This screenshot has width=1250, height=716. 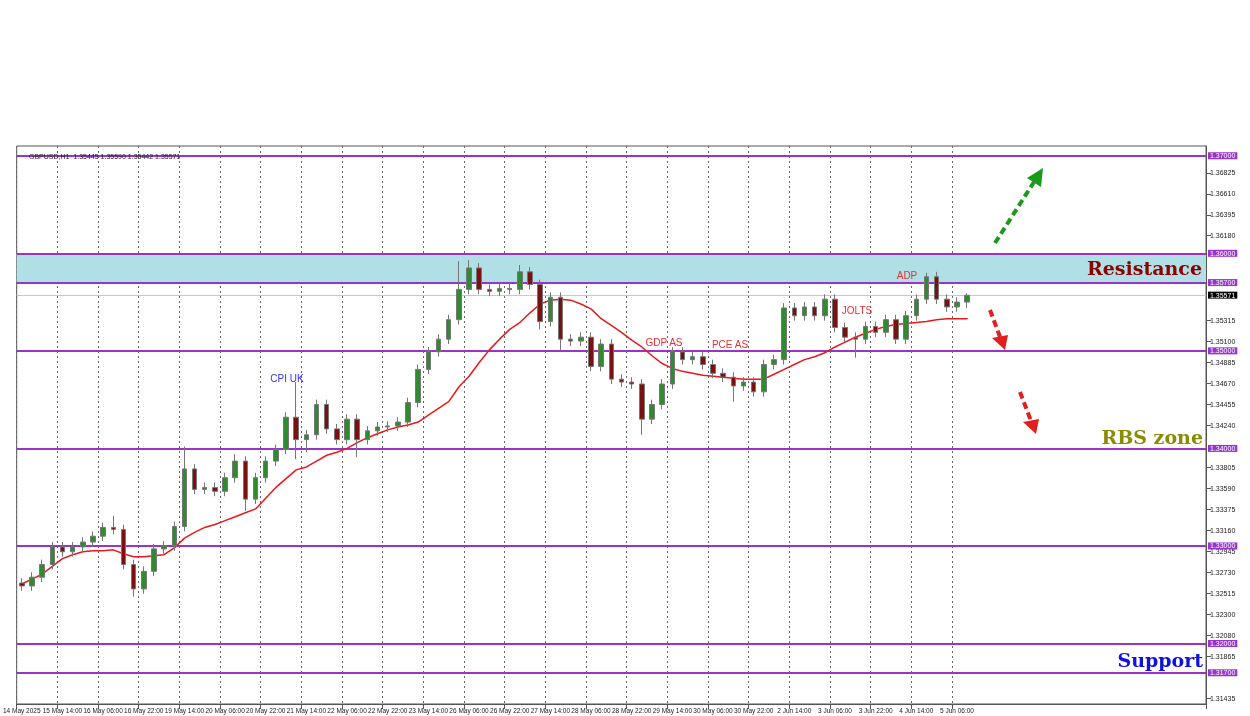 I want to click on annotation: GDP AS, so click(x=664, y=342).